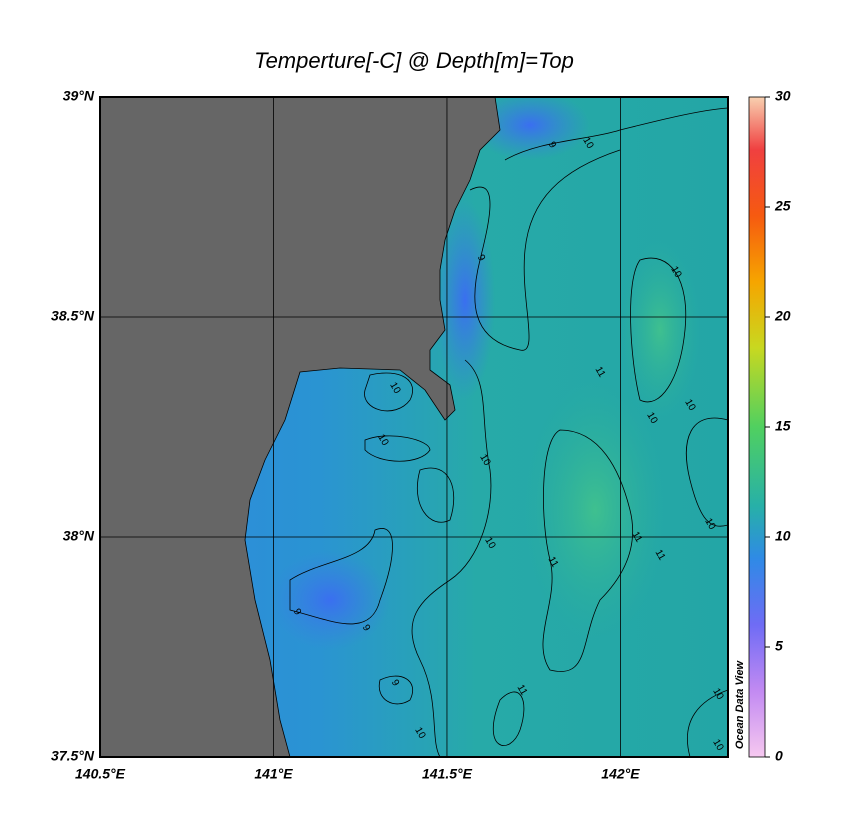 This screenshot has width=864, height=839. Describe the element at coordinates (620, 774) in the screenshot. I see `x-tick-label: 142°E` at that location.